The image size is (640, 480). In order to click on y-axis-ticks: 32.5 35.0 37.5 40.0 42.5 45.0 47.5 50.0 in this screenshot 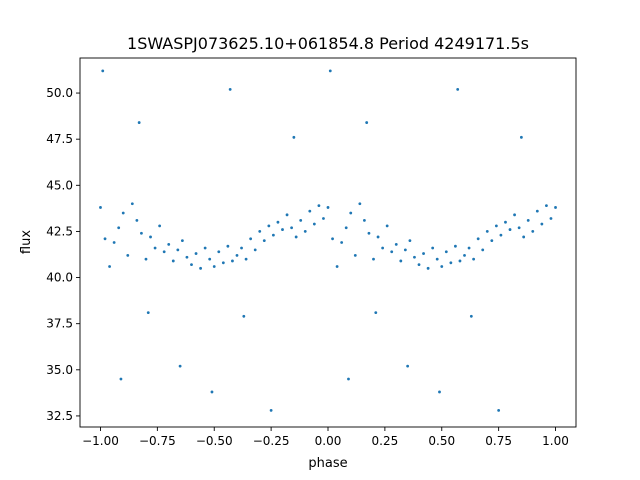, I will do `click(63, 254)`.